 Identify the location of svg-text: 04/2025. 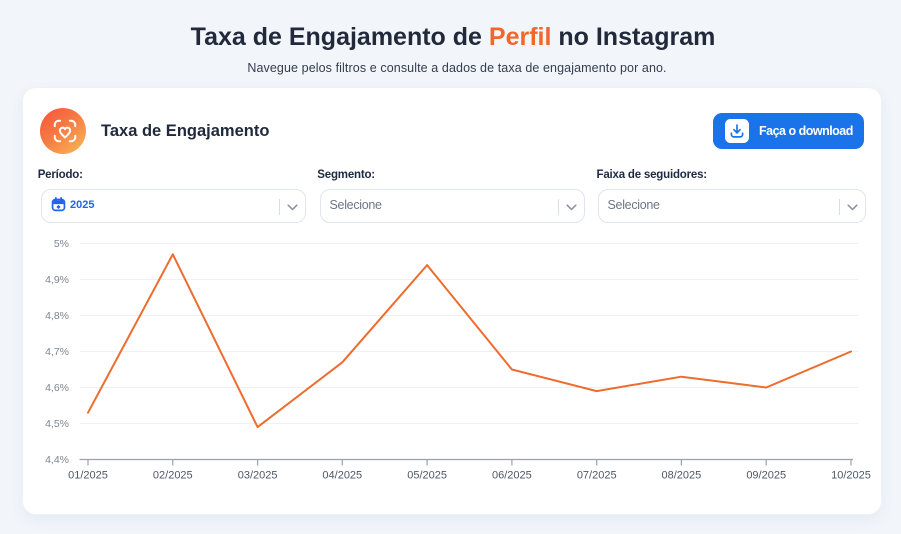
(342, 476).